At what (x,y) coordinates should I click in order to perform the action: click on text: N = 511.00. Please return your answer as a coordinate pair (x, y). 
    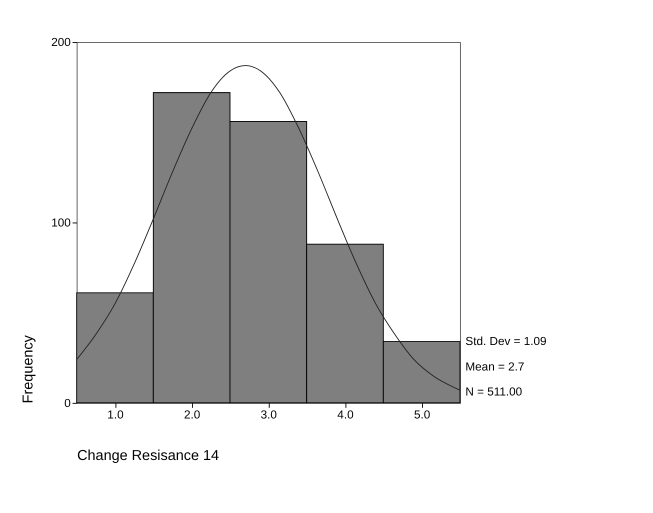
    Looking at the image, I should click on (494, 392).